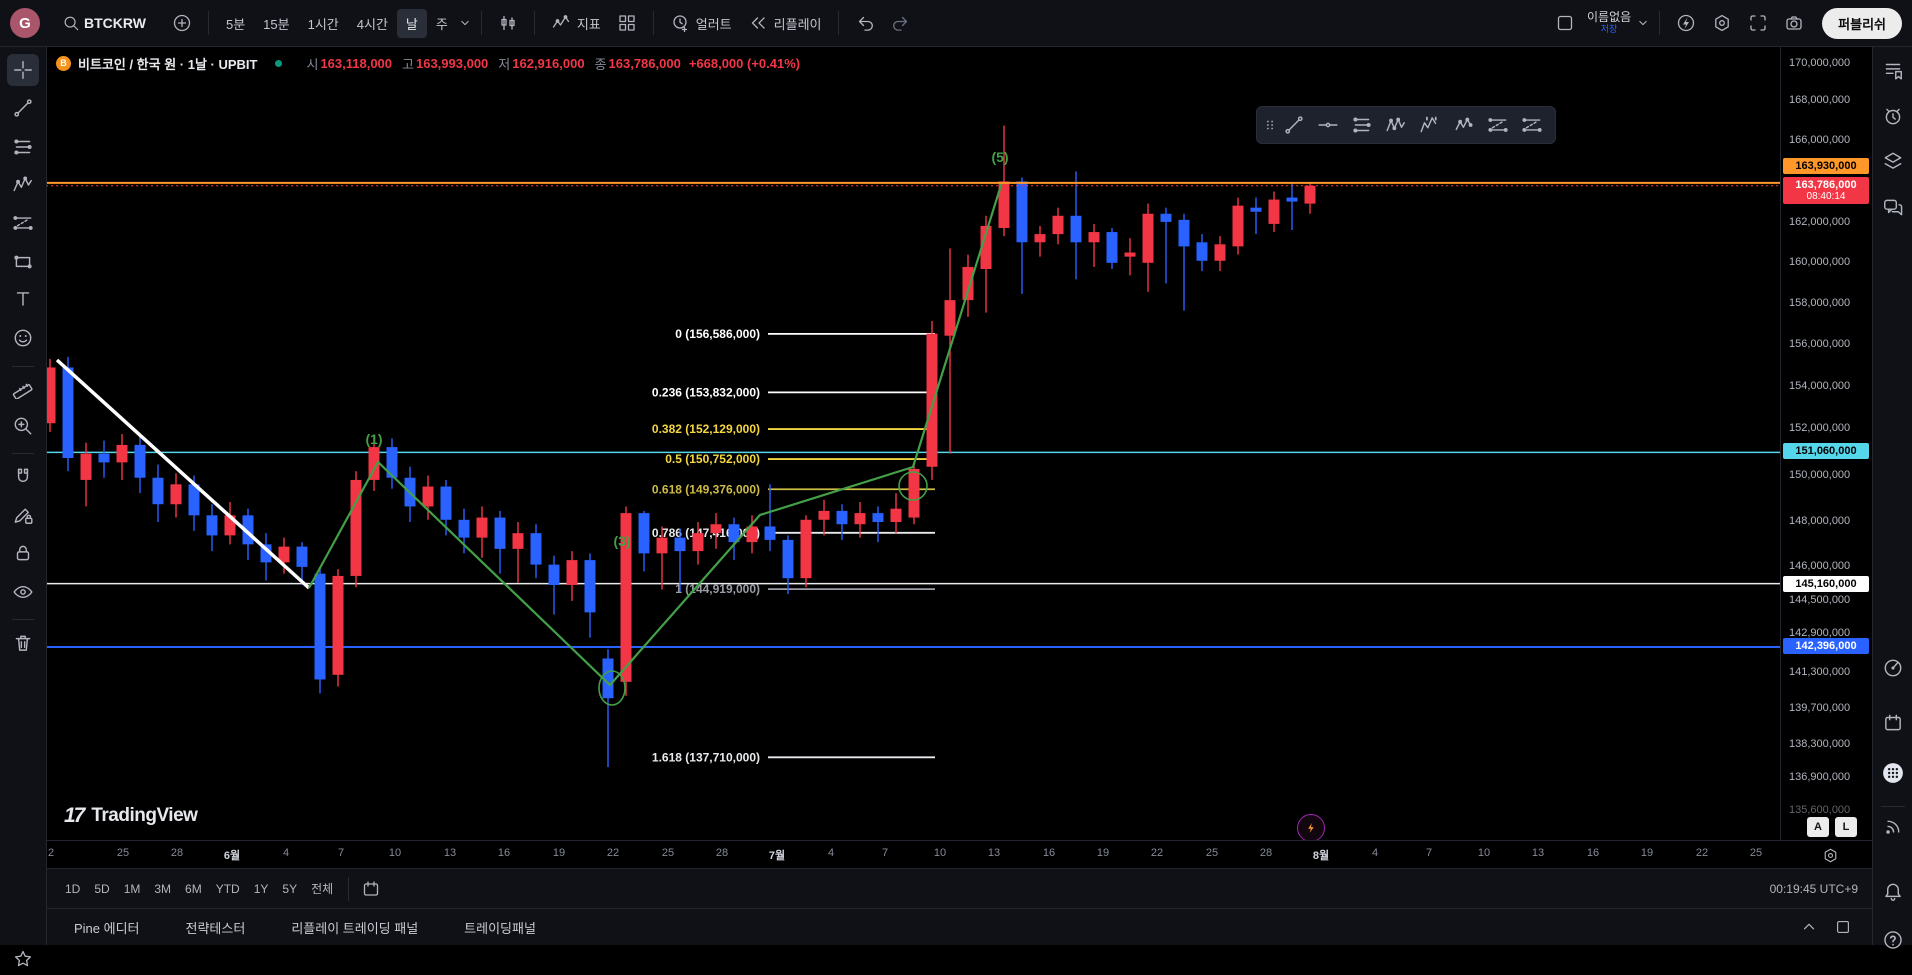 This screenshot has height=975, width=1912. I want to click on settings-gear-icon, so click(1722, 23).